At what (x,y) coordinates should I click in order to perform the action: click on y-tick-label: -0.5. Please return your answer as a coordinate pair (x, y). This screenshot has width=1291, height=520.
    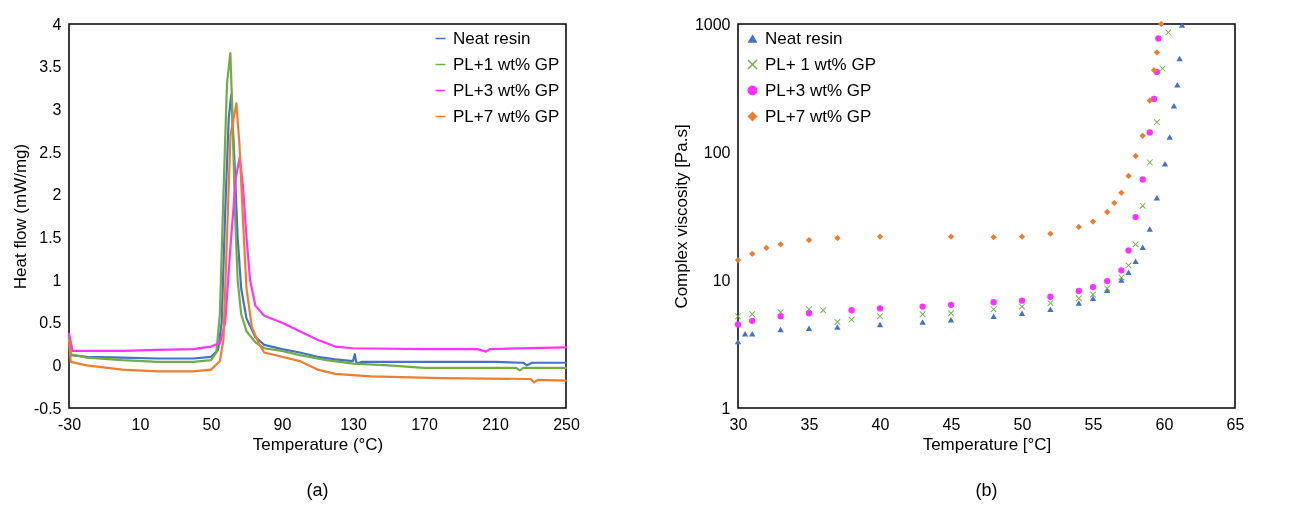
    Looking at the image, I should click on (47, 408).